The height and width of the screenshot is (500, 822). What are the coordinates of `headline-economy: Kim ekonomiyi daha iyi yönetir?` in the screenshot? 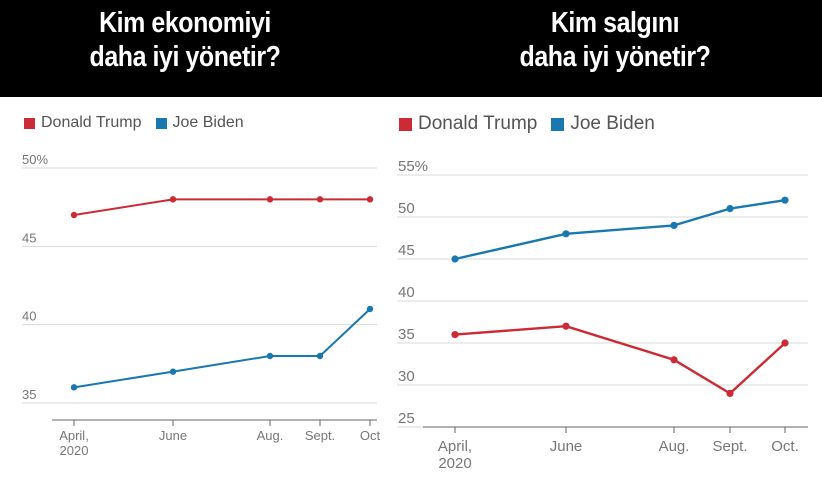 It's located at (185, 40).